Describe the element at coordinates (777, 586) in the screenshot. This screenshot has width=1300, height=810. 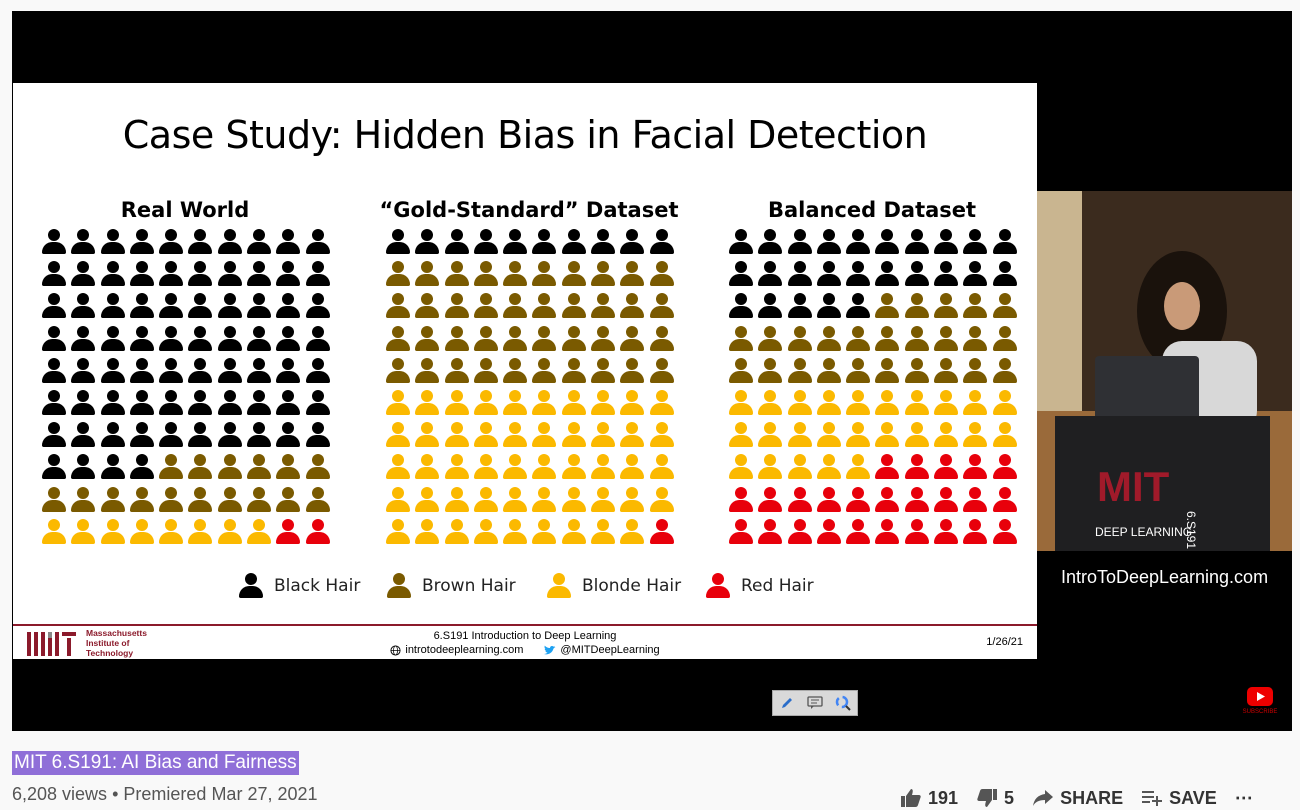
I see `legend-label: Red Hair` at that location.